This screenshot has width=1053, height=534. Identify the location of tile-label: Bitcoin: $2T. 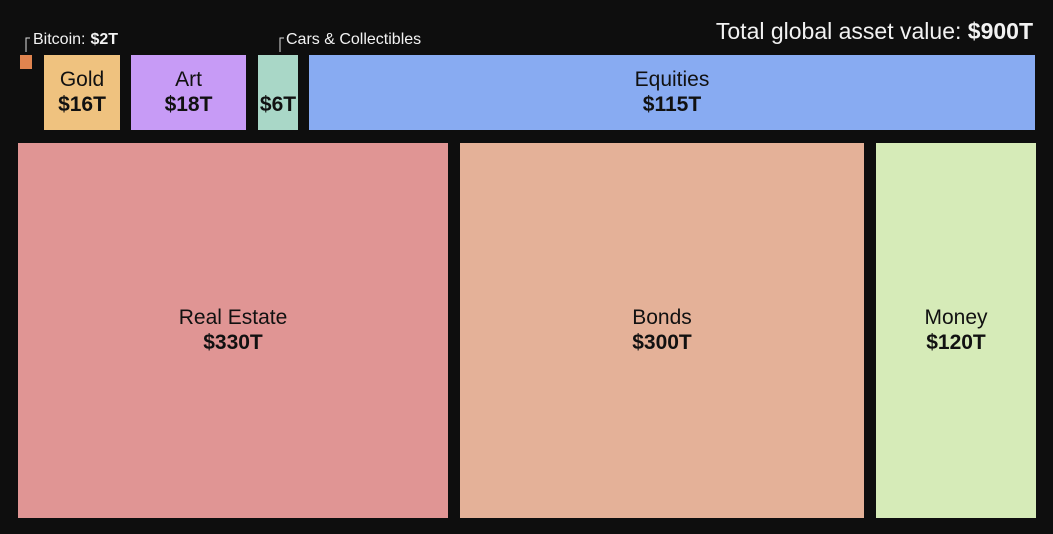
(75, 39).